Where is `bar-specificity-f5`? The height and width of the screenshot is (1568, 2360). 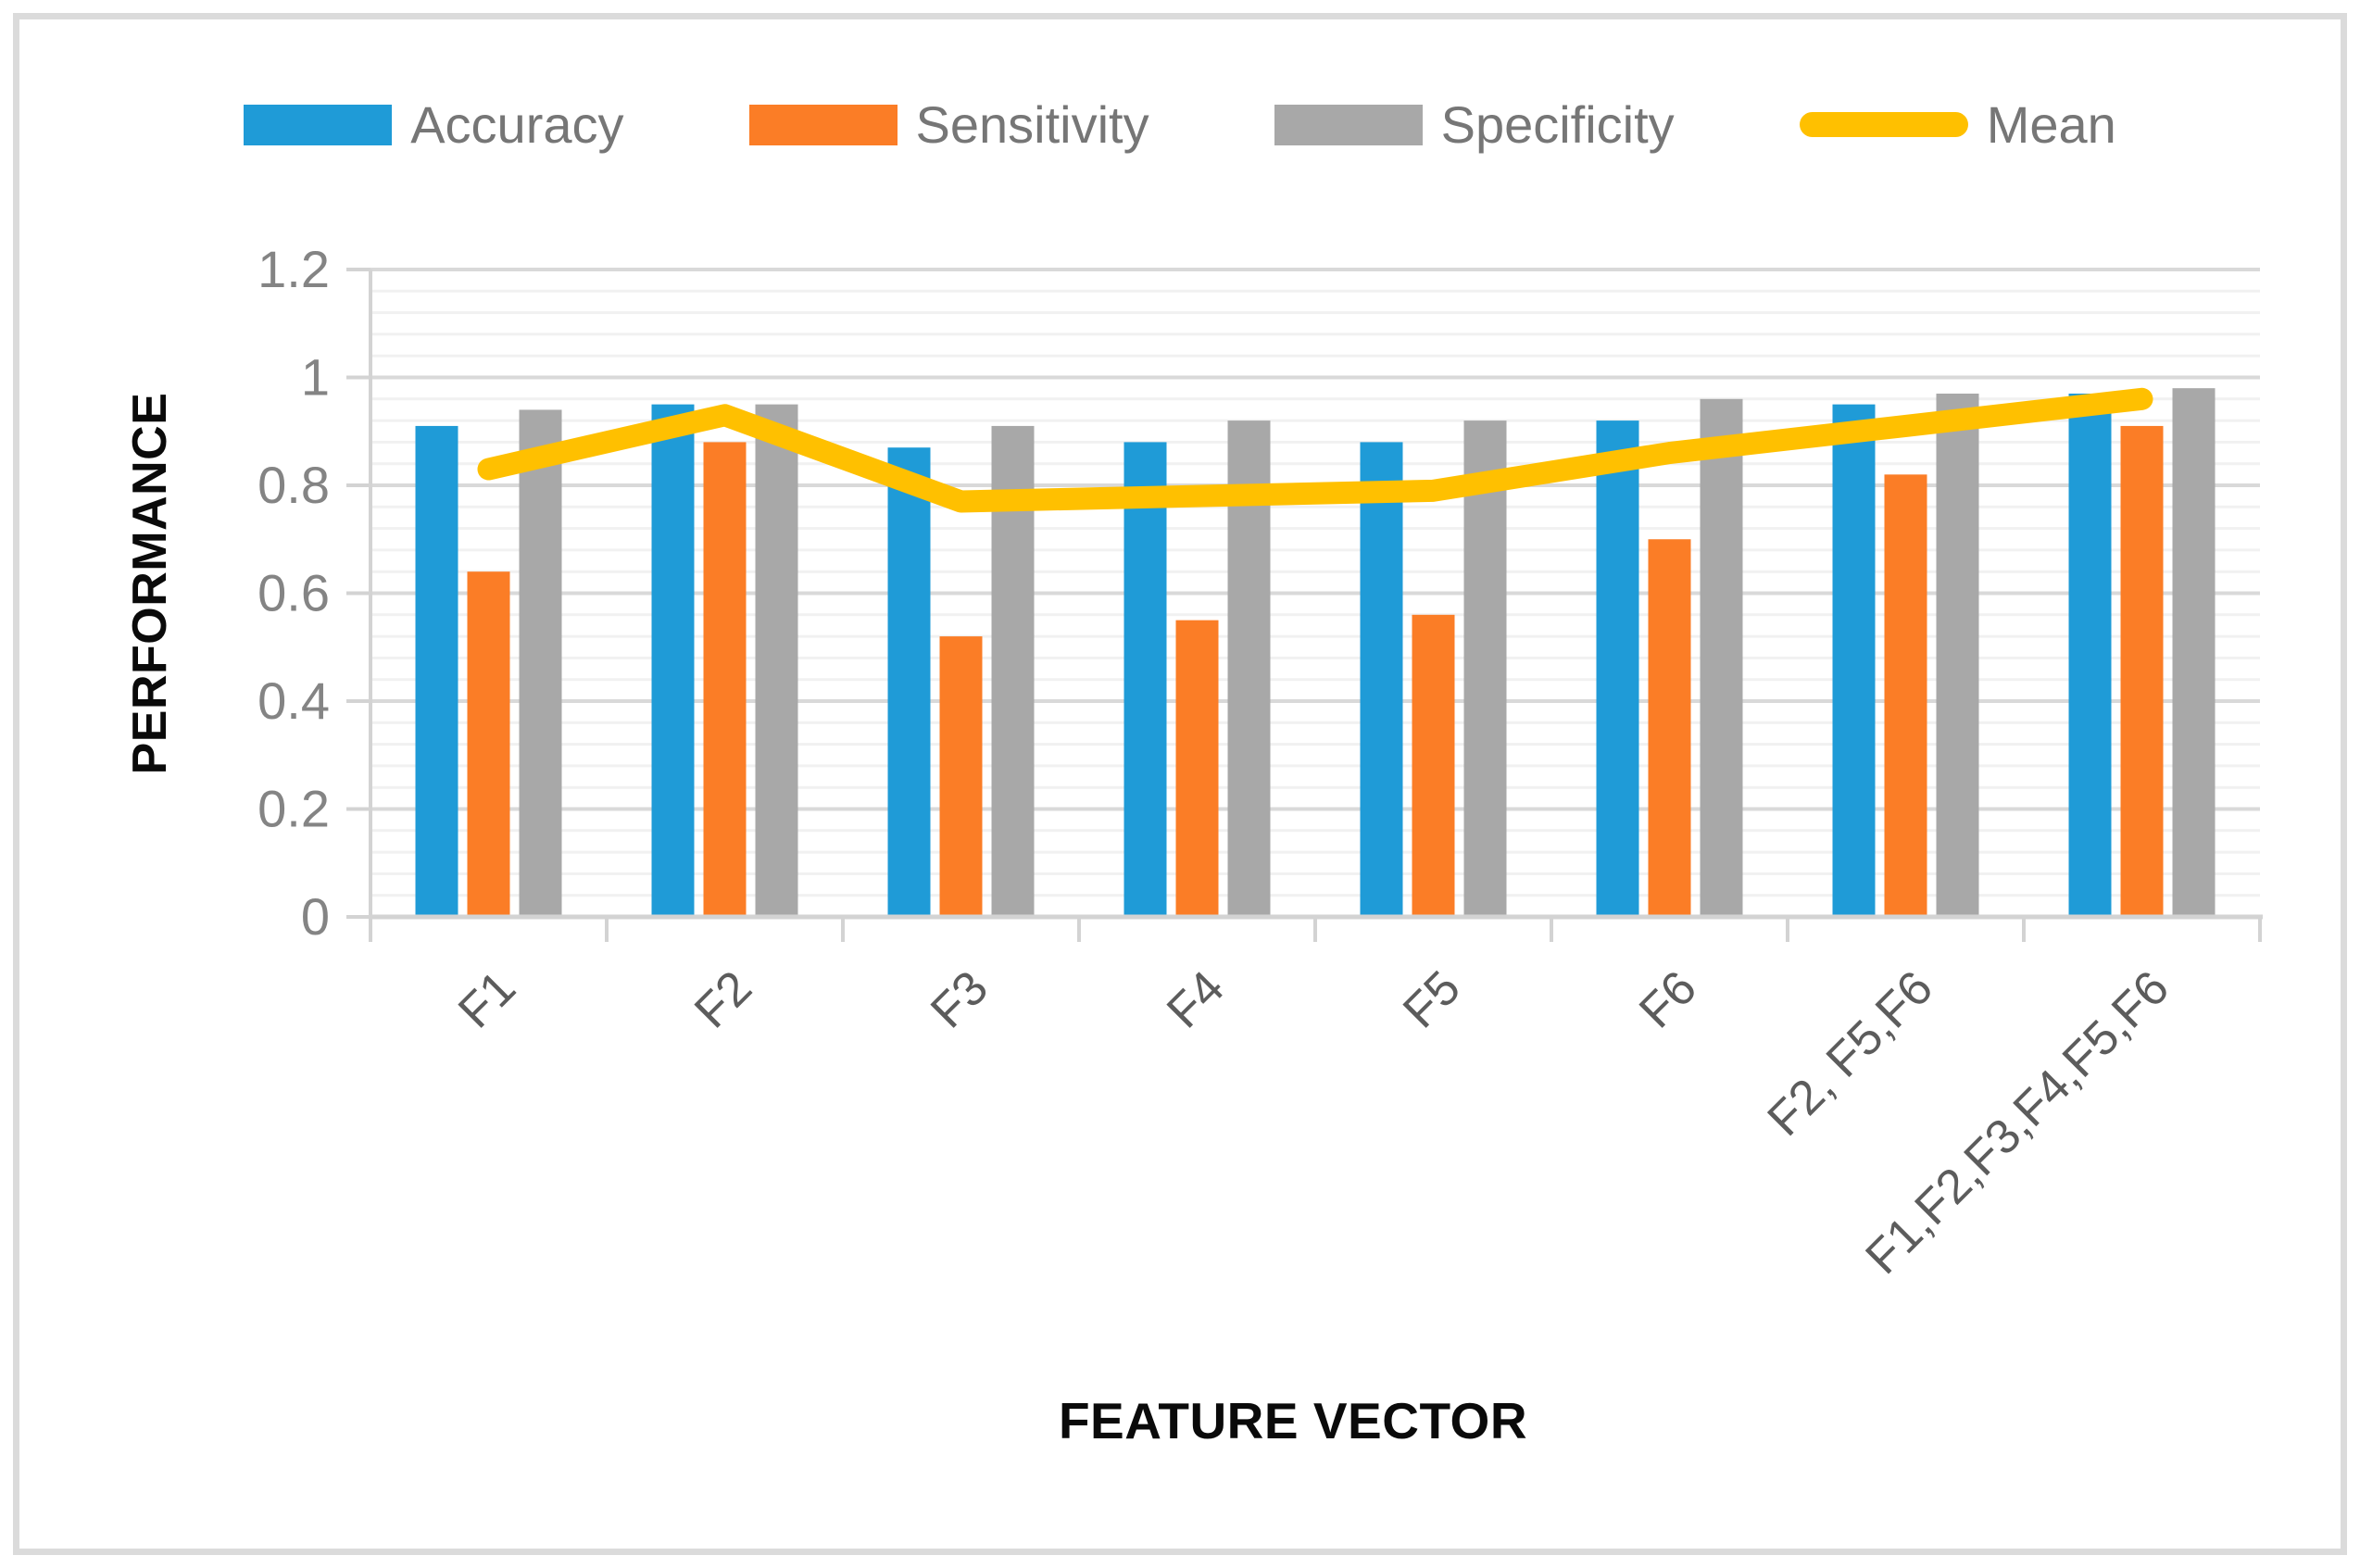 bar-specificity-f5 is located at coordinates (1485, 669).